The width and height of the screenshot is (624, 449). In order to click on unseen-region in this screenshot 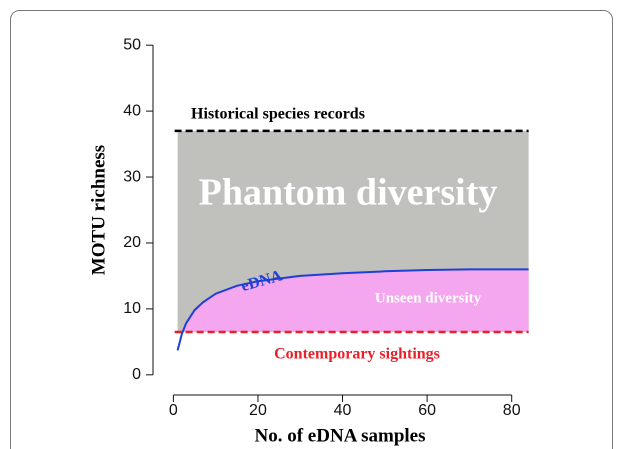, I will do `click(353, 300)`.